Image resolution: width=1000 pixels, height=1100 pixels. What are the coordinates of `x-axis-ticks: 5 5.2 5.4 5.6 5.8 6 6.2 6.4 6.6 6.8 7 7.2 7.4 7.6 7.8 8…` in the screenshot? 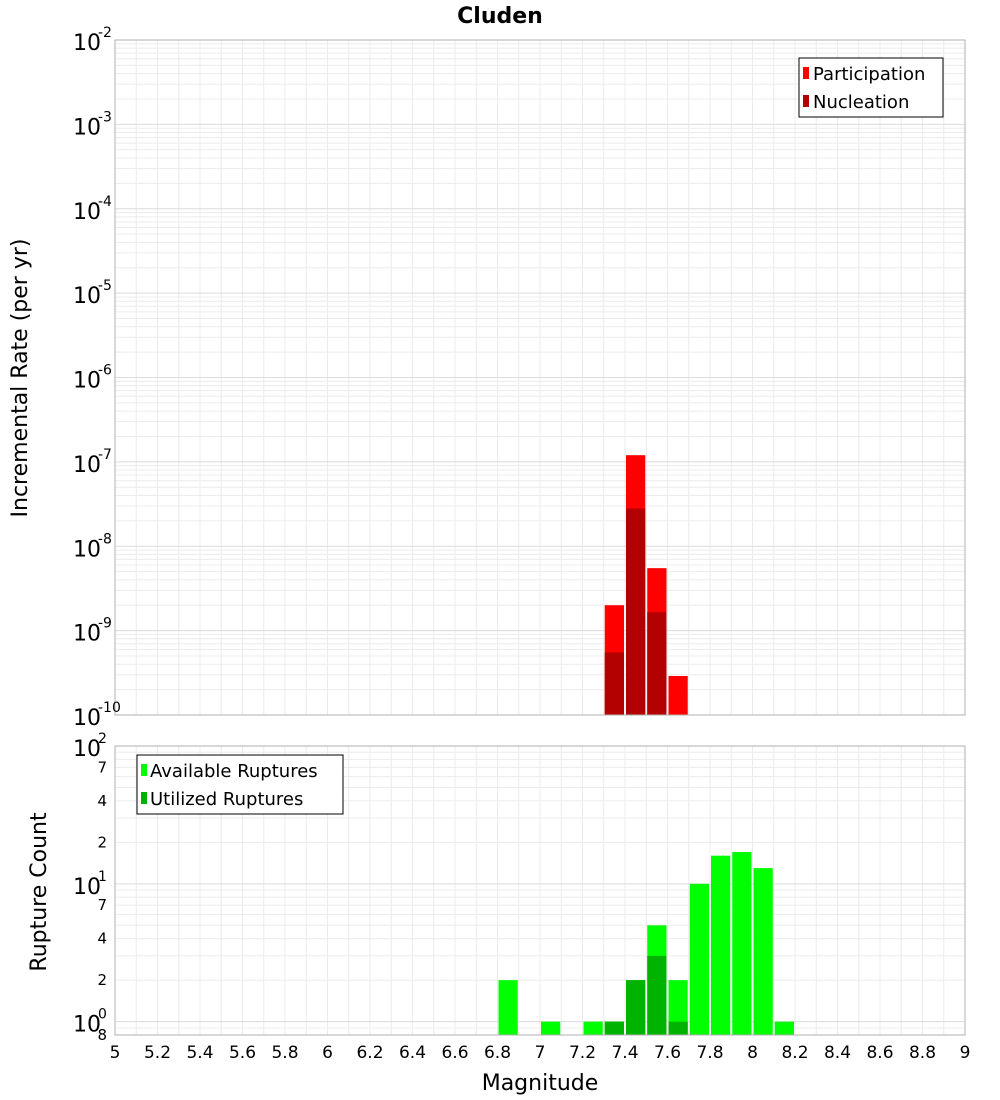 It's located at (540, 1053).